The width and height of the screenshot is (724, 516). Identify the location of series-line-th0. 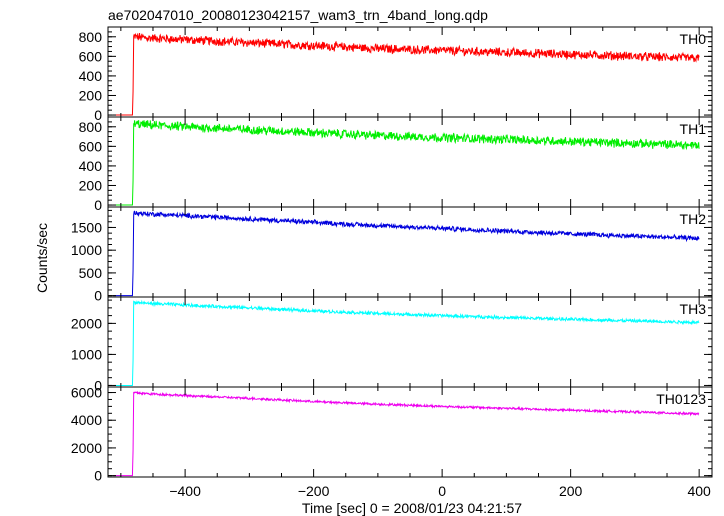
(406, 74).